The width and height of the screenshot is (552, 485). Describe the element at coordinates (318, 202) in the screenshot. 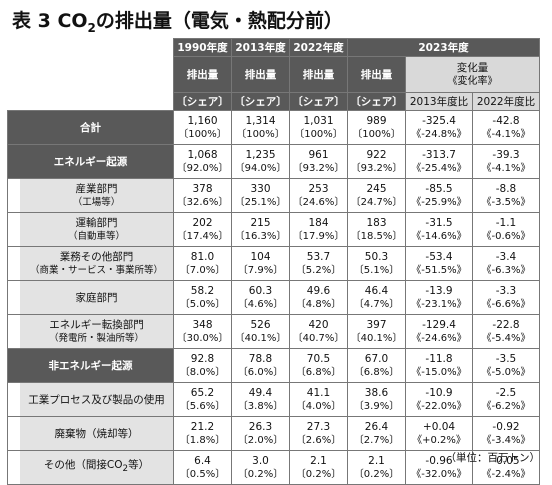

I see `share: 〔24.6%〕` at that location.